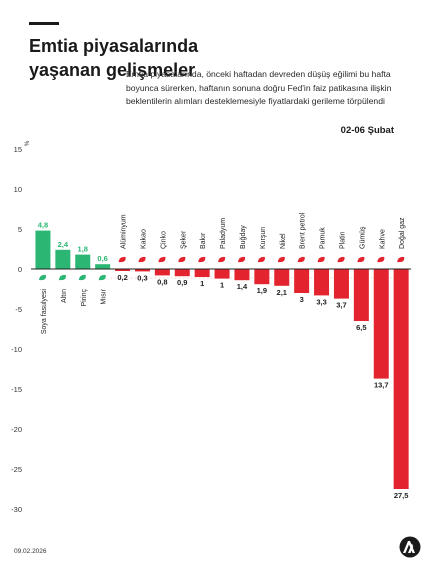 The image size is (426, 568). What do you see at coordinates (102, 277) in the screenshot?
I see `corn-icon` at bounding box center [102, 277].